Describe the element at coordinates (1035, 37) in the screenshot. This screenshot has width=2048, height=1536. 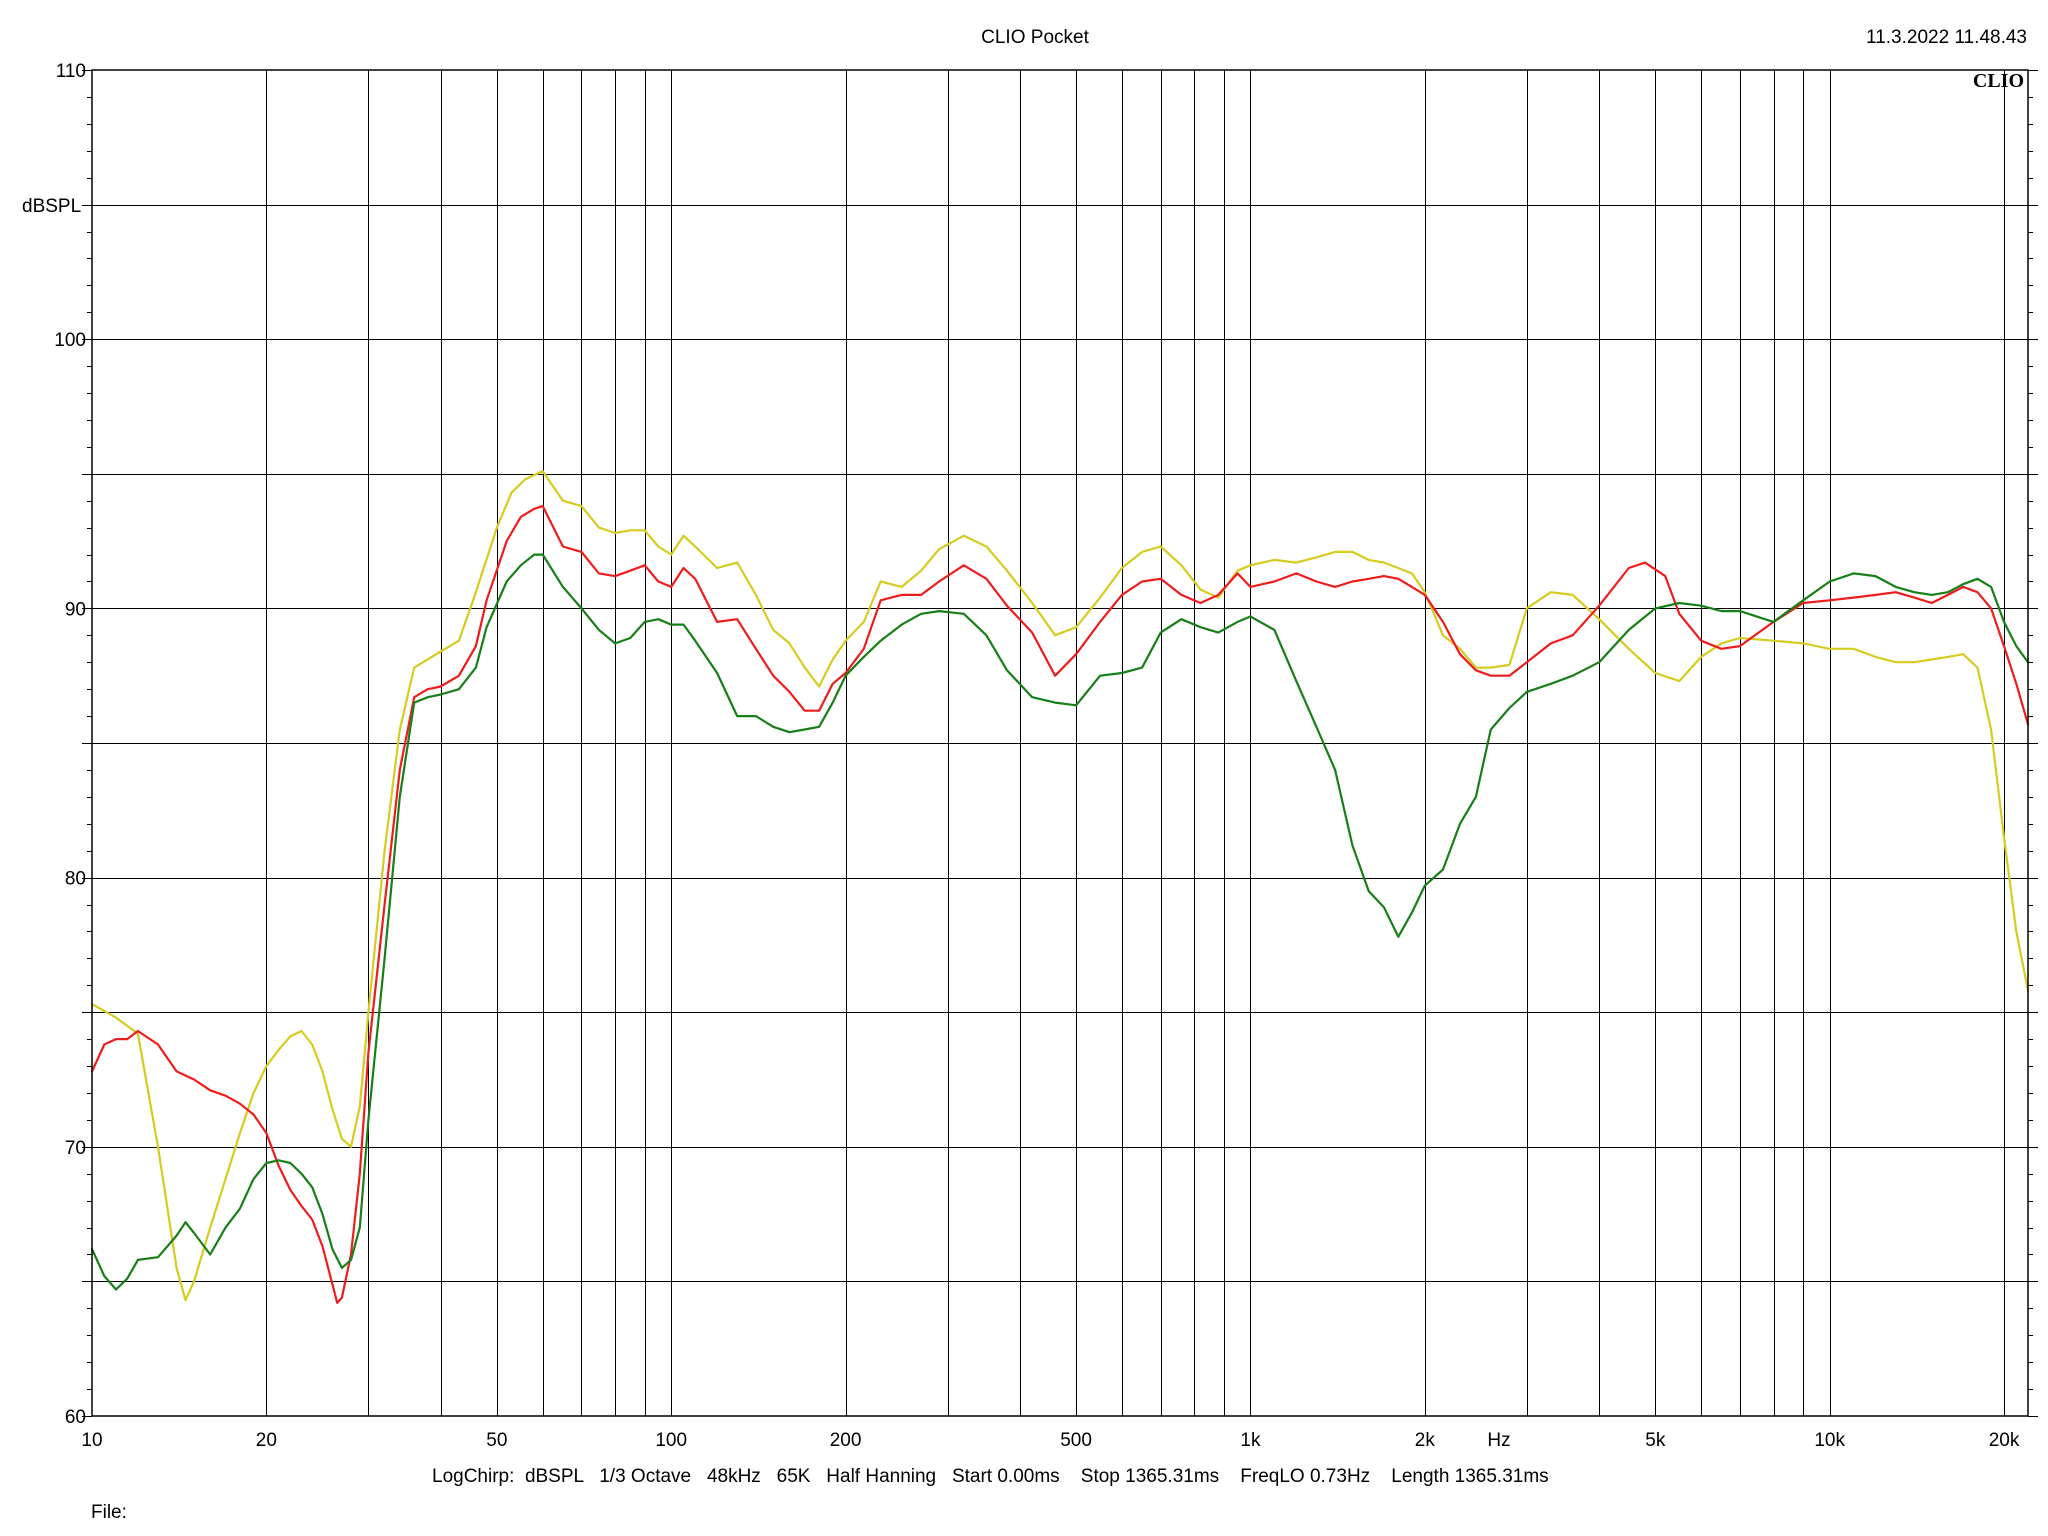
I see `chart-title: CLIO Pocket` at that location.